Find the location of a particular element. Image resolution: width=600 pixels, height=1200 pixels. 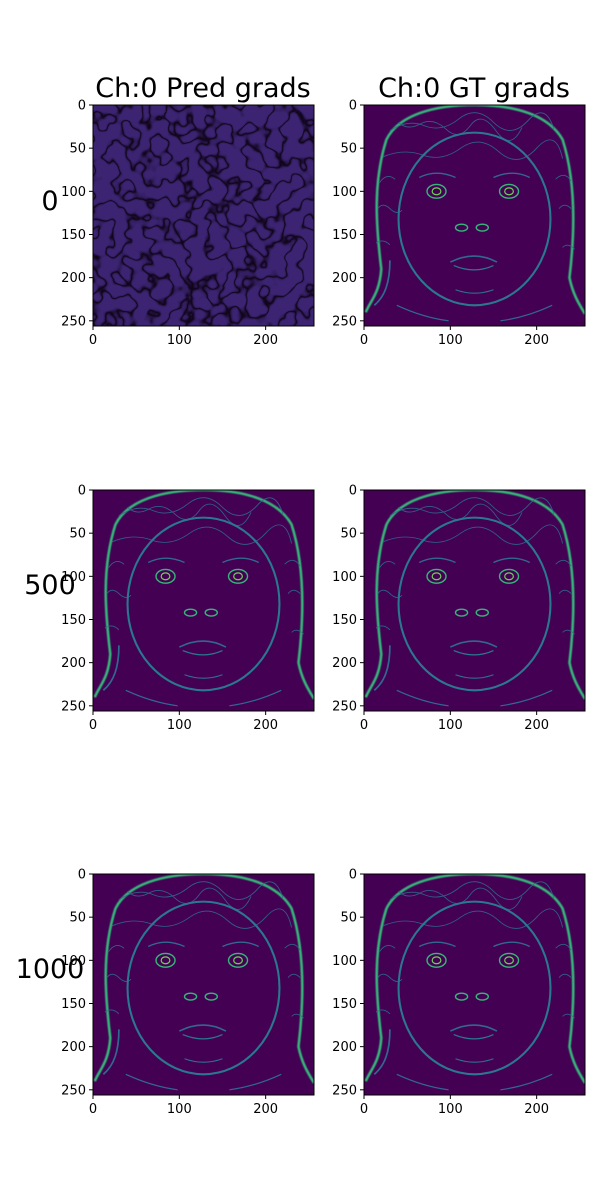

row-labels: 0 500 1000 is located at coordinates (50, 585).